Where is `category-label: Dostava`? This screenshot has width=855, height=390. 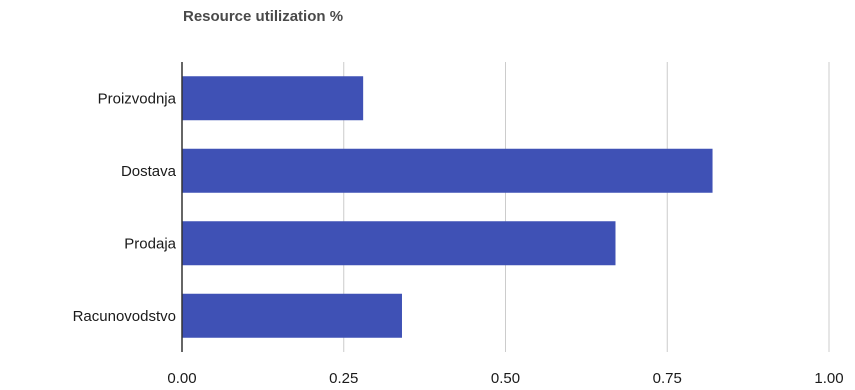
category-label: Dostava is located at coordinates (149, 171).